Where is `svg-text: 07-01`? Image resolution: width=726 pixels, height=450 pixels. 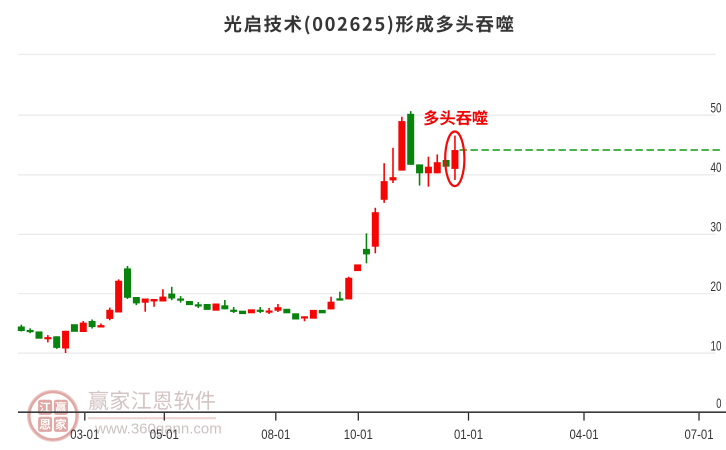
svg-text: 07-01 is located at coordinates (699, 434).